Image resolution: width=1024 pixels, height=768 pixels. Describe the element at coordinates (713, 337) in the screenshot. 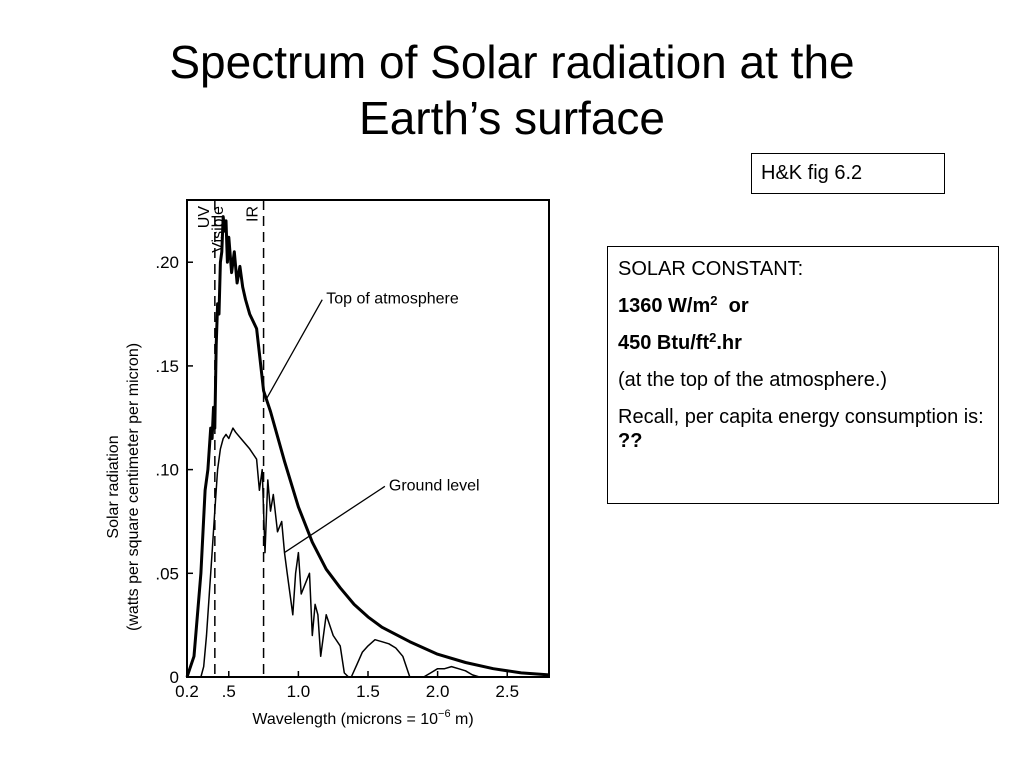

I see `imperial-exponent: 2` at that location.